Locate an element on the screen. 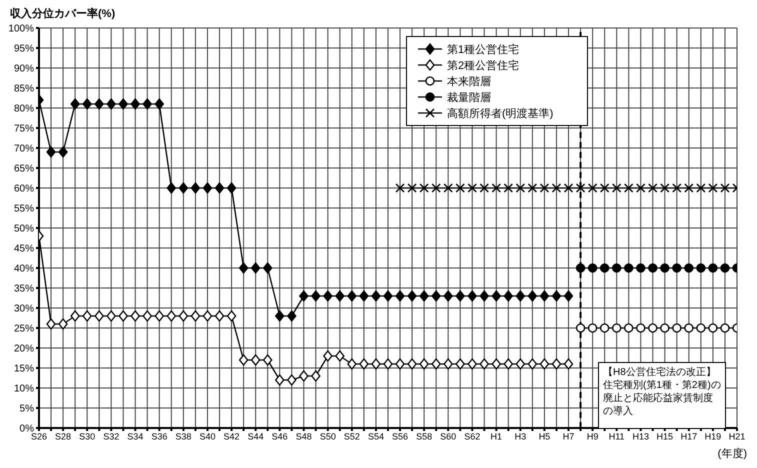  y-tick-label: 60% is located at coordinates (24, 189).